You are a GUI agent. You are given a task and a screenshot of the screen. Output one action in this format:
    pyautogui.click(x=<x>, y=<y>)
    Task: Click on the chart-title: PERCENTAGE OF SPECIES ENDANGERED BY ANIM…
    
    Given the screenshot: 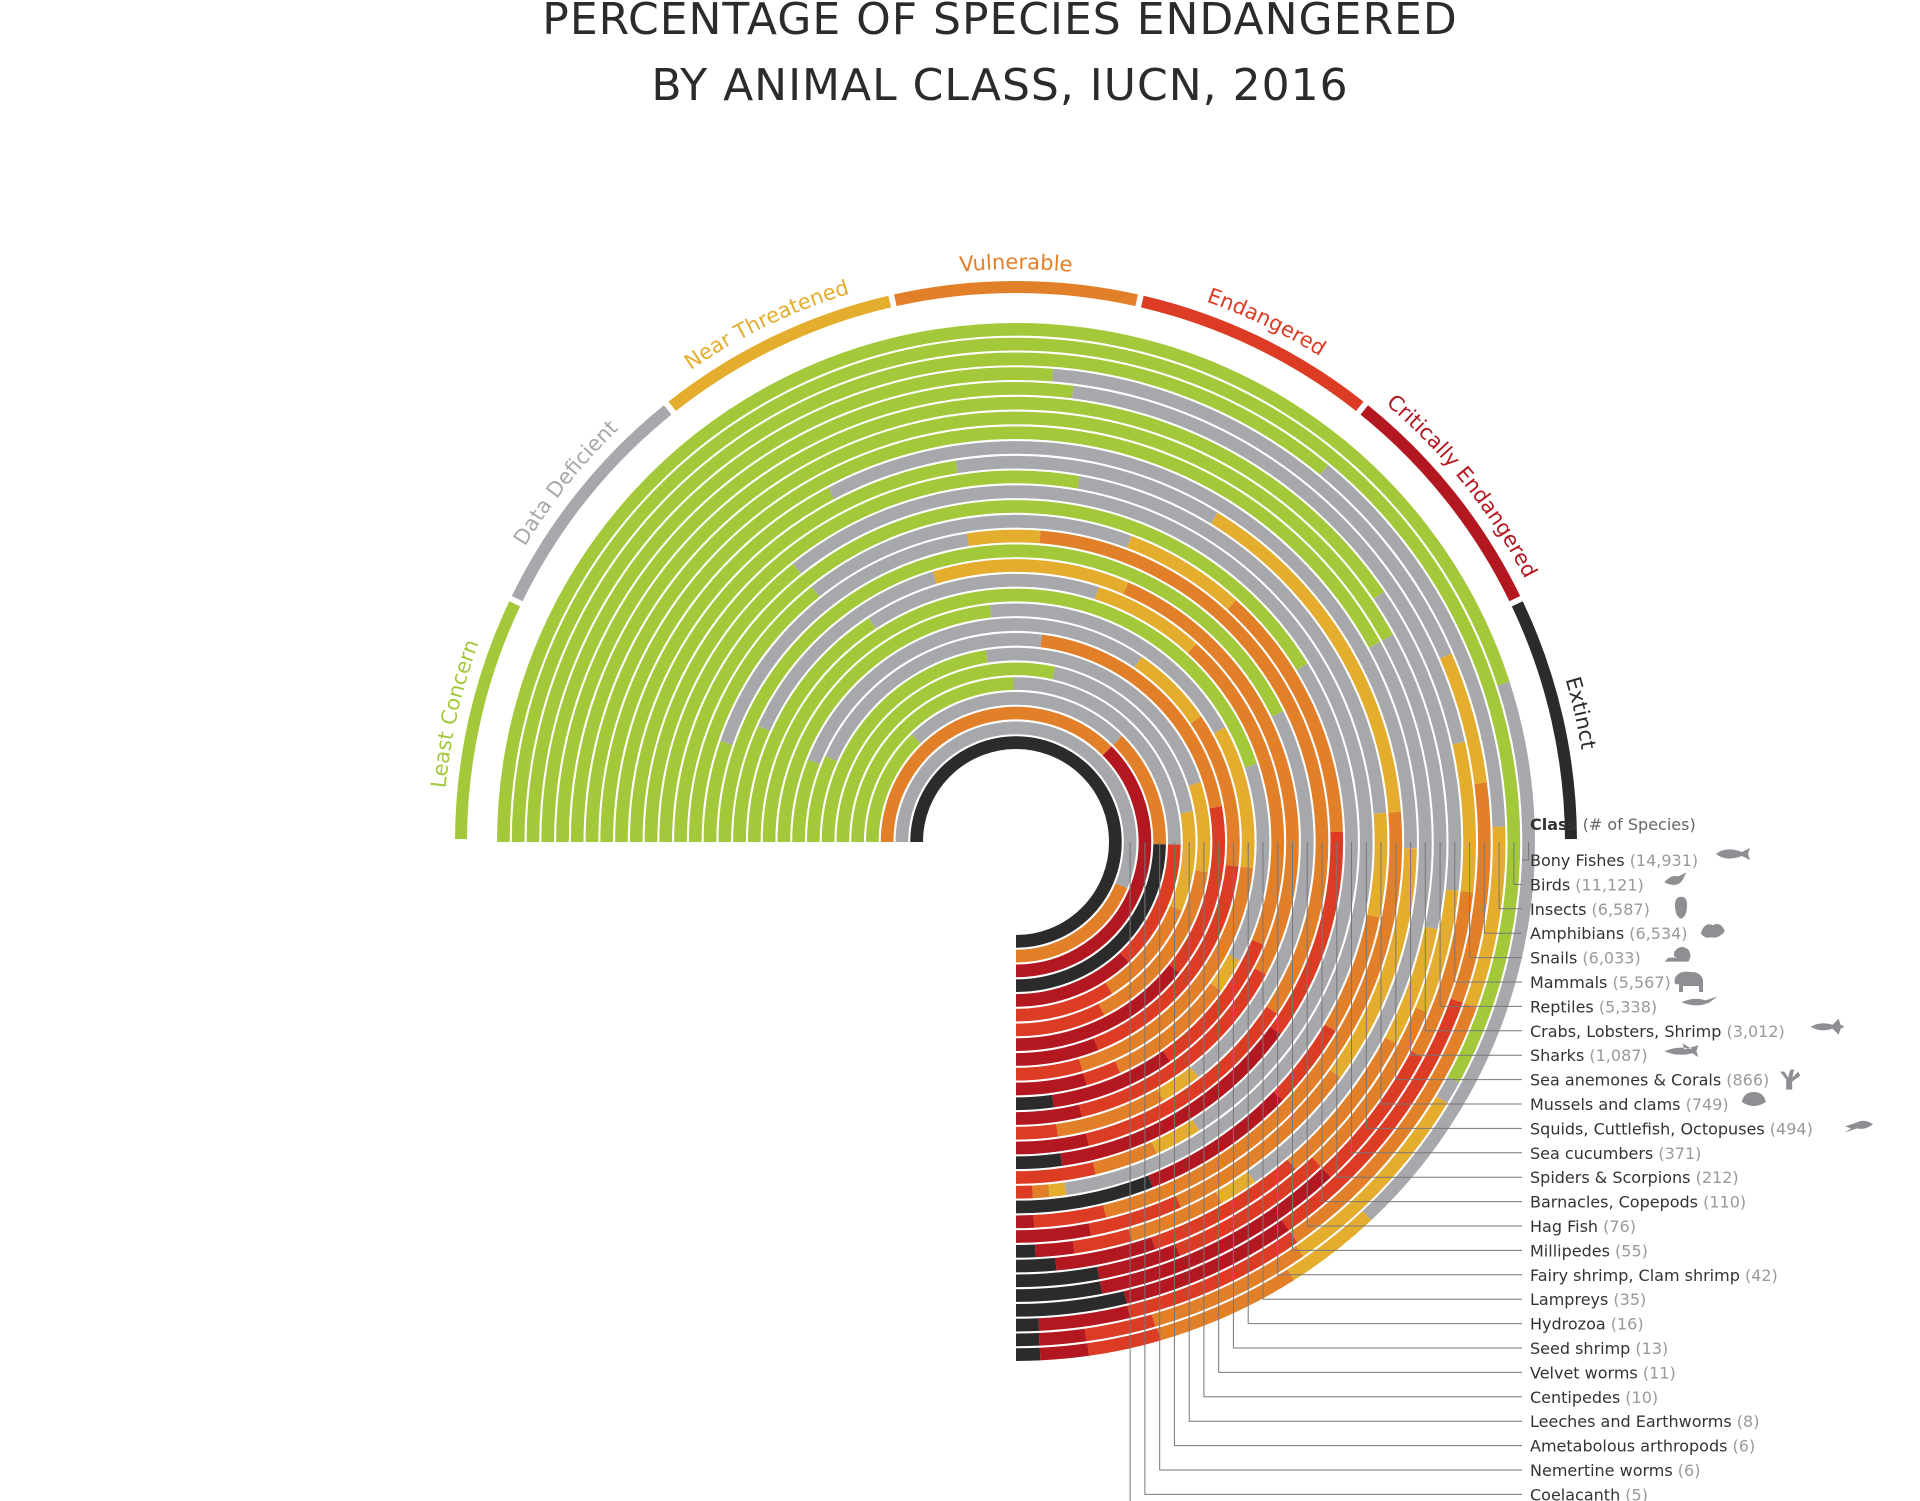 What is the action you would take?
    pyautogui.click(x=999, y=55)
    